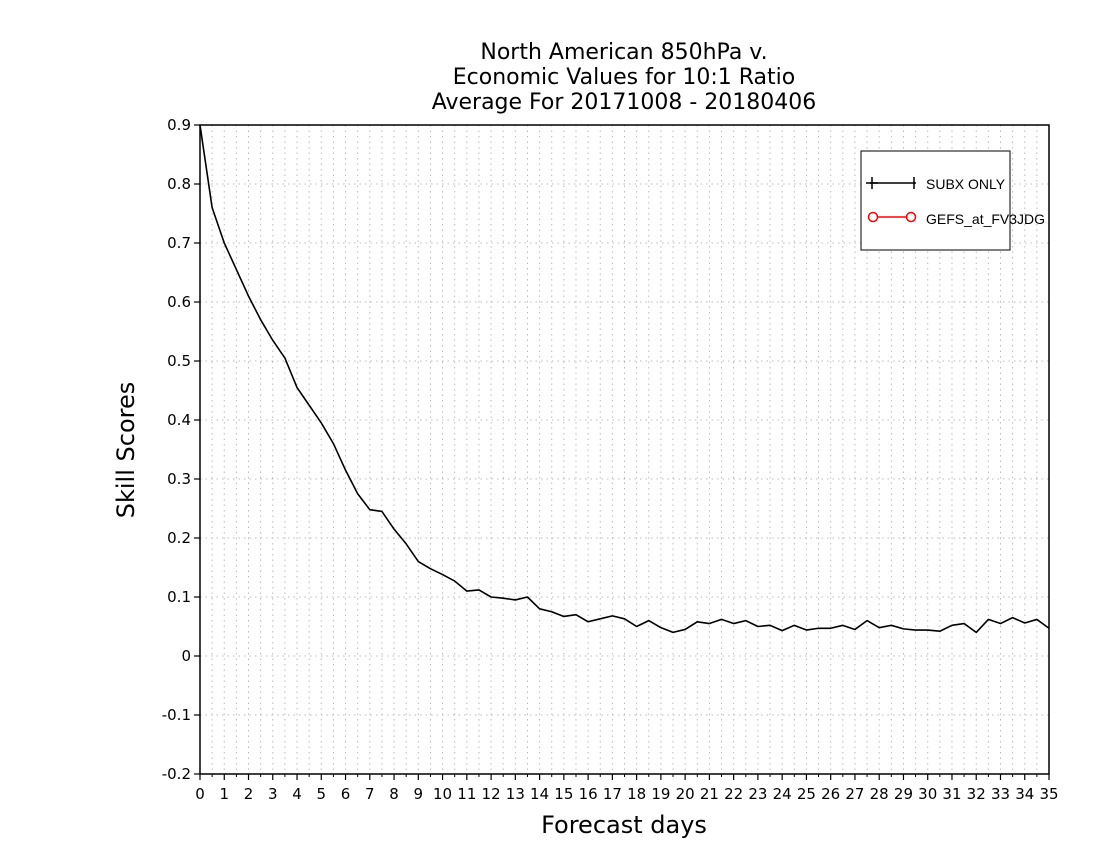  What do you see at coordinates (179, 125) in the screenshot?
I see `y-tick-label: 0.9` at bounding box center [179, 125].